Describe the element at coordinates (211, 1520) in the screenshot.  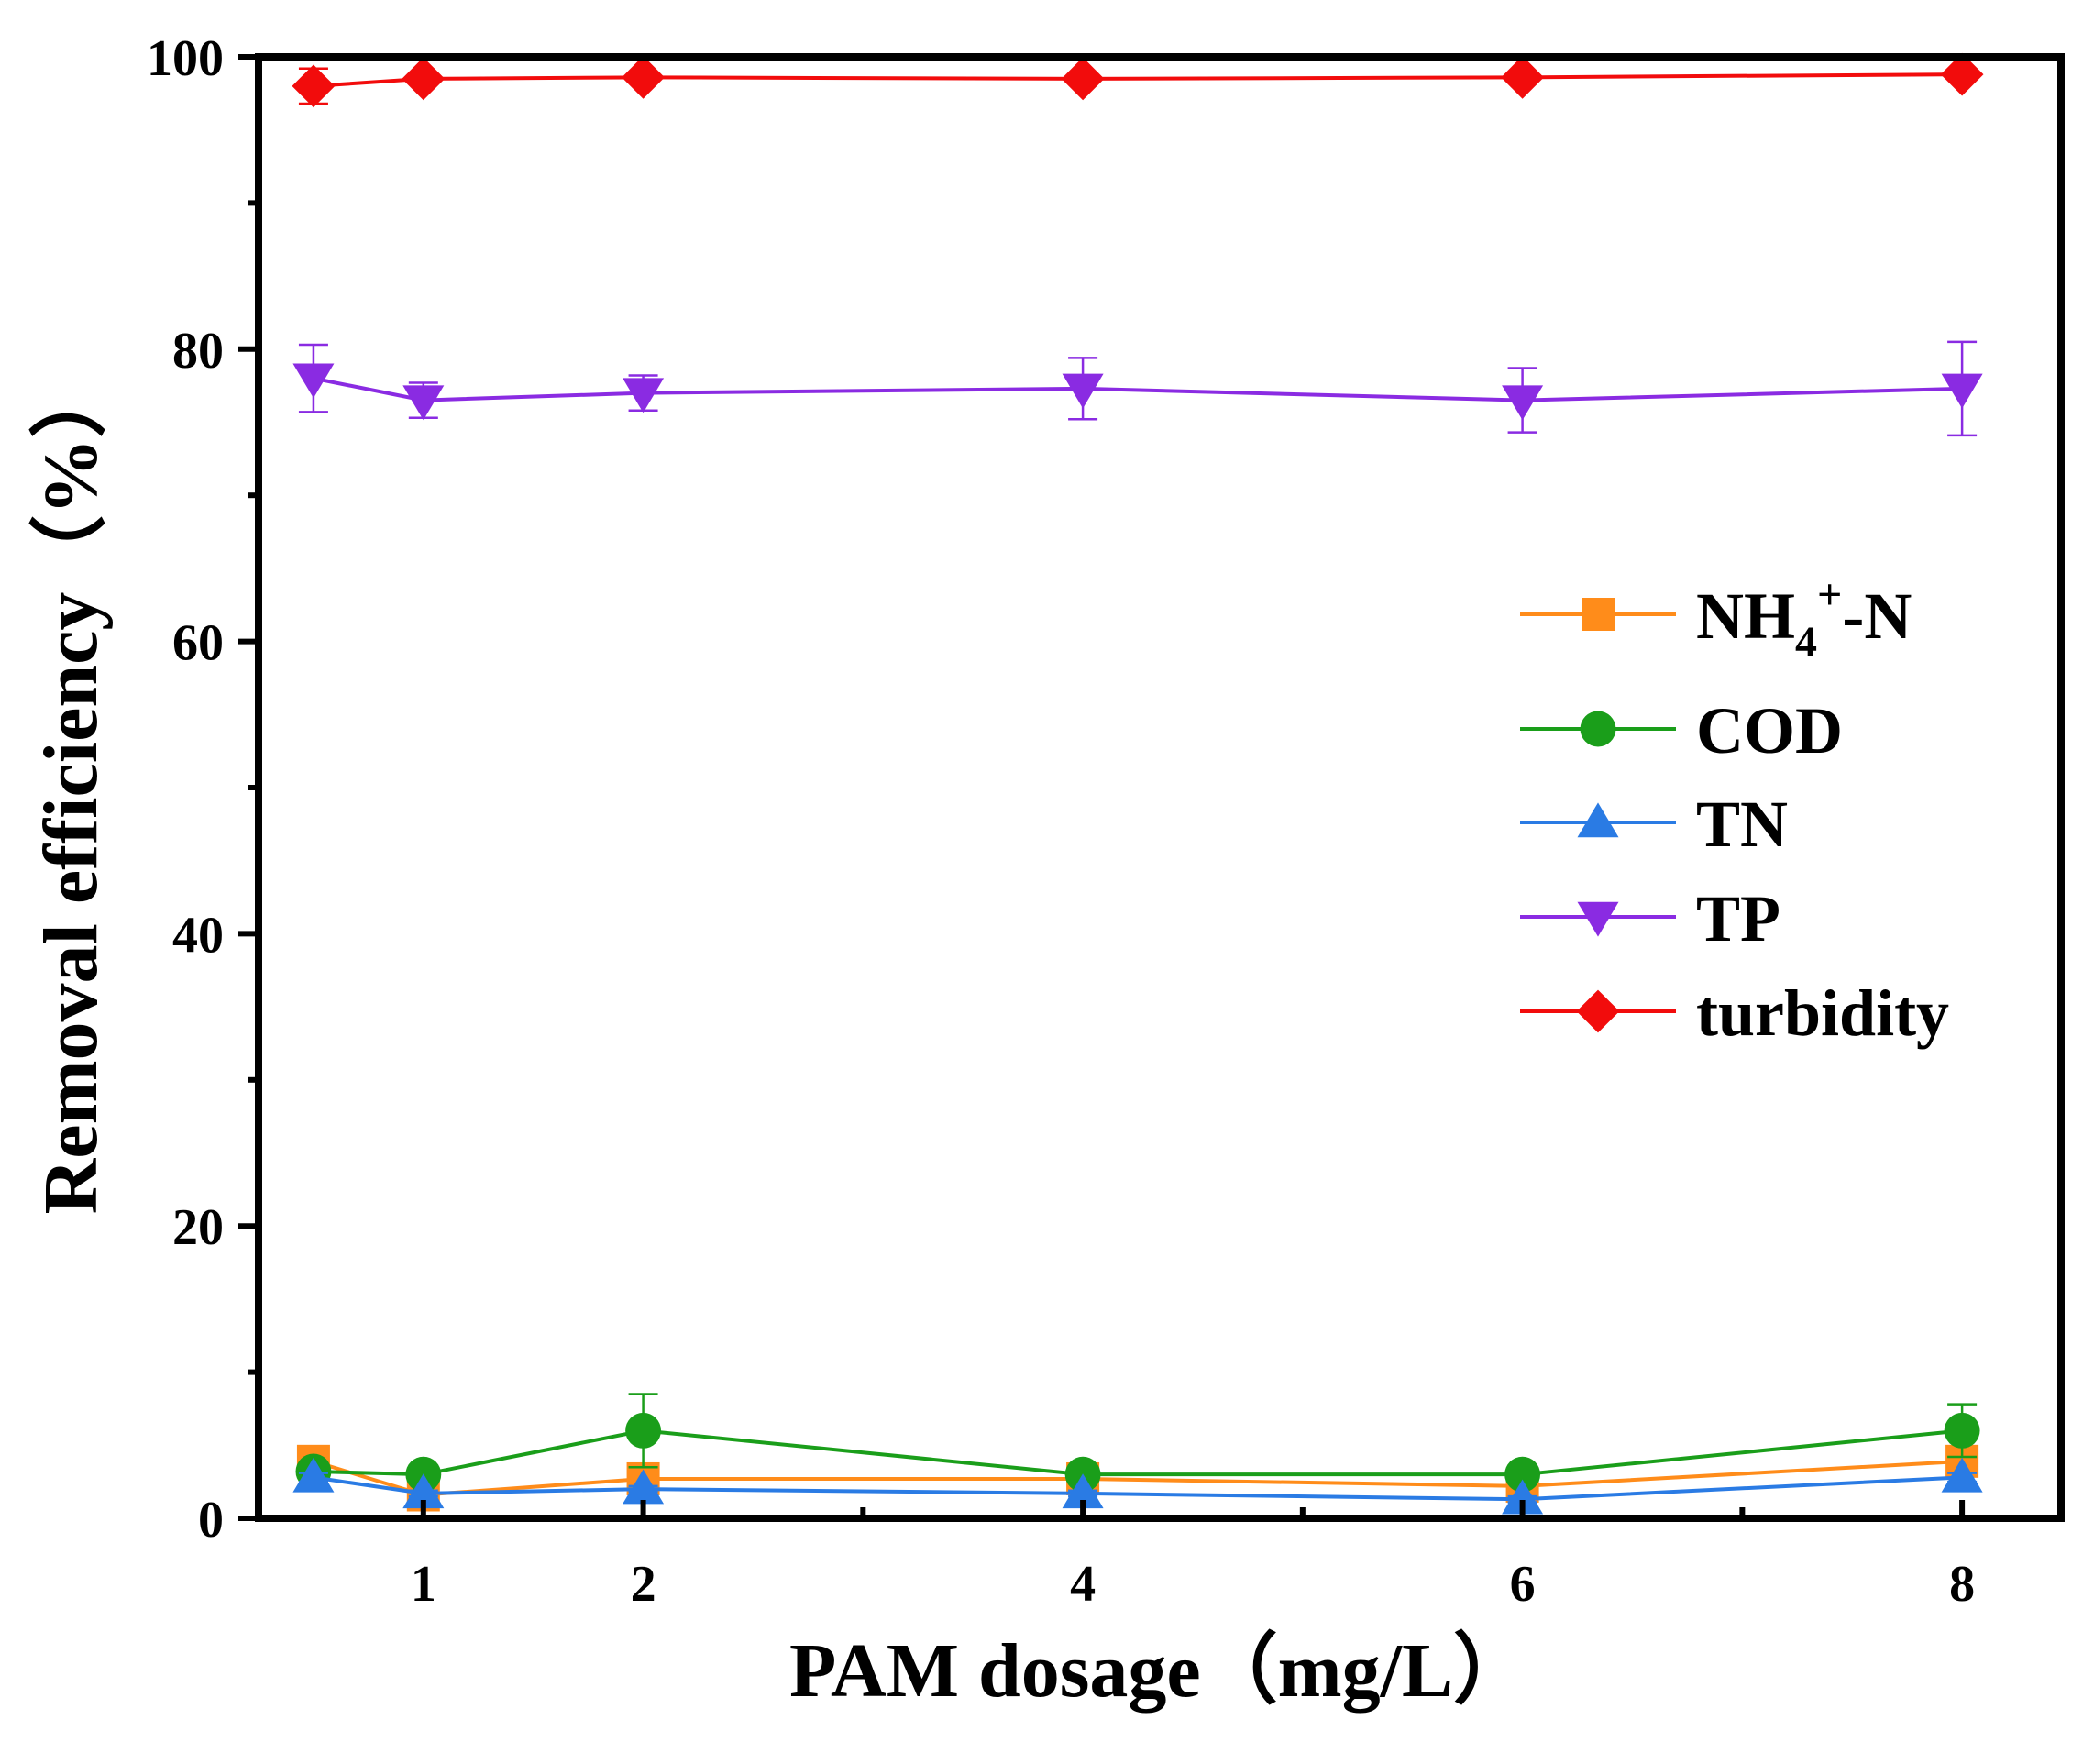
I see `y-tick-label: 0` at that location.